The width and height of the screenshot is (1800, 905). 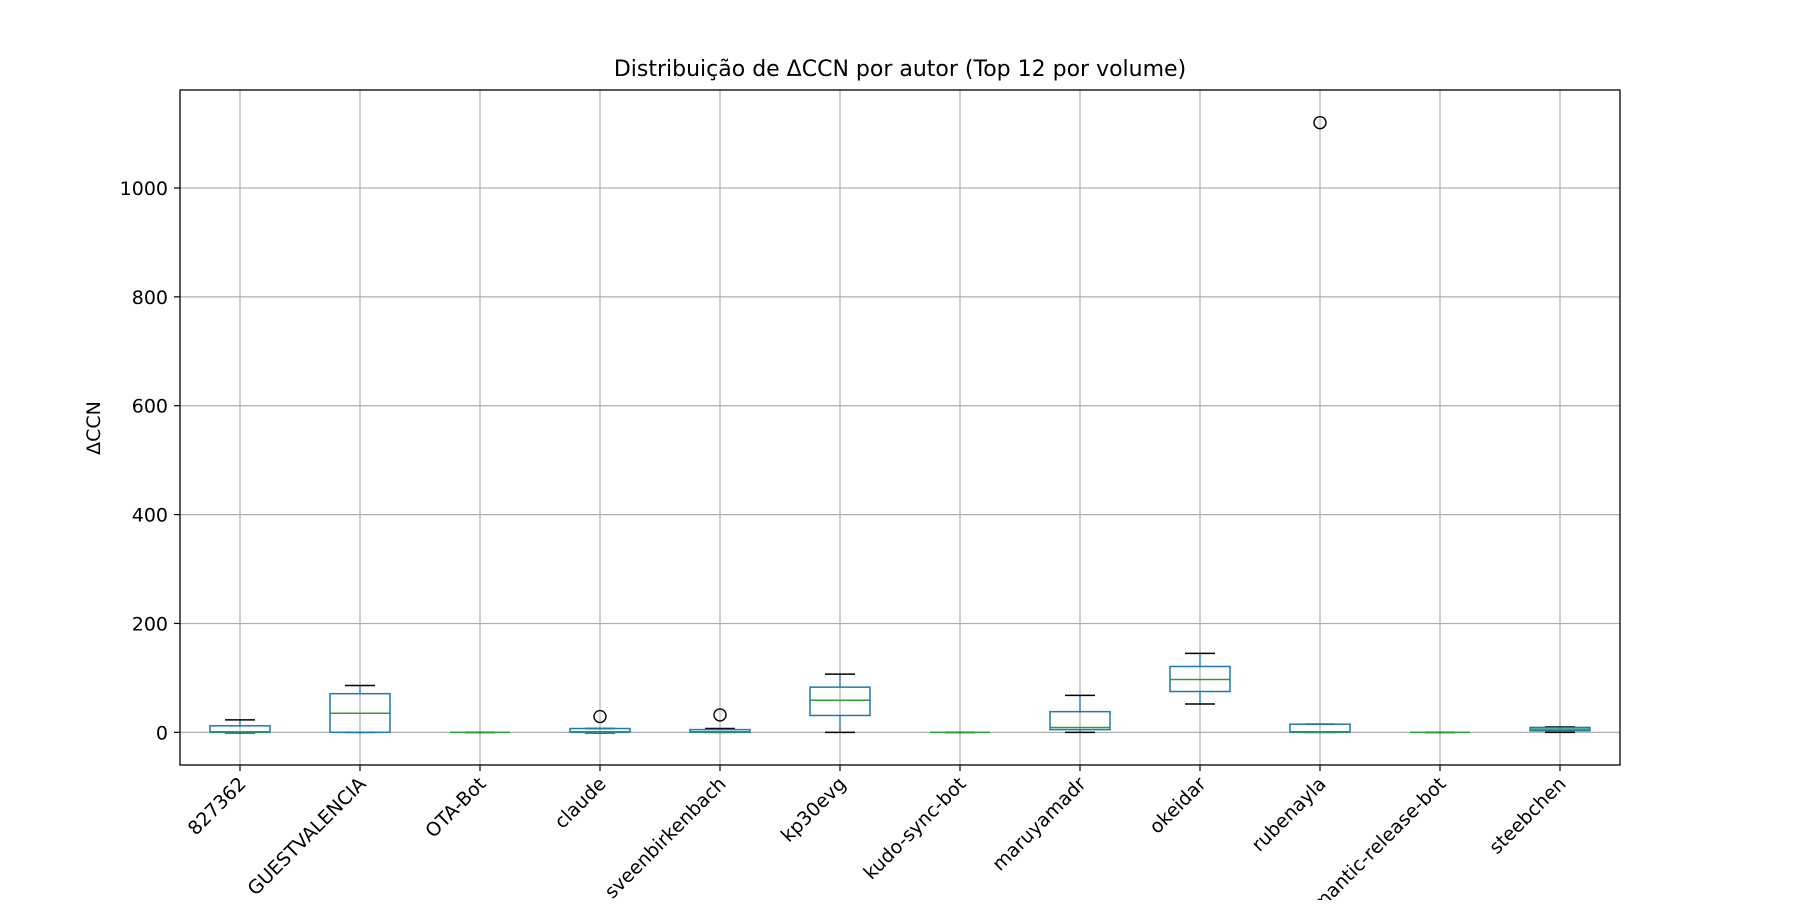 I want to click on x-tick-label: OTA-Bot, so click(x=455, y=807).